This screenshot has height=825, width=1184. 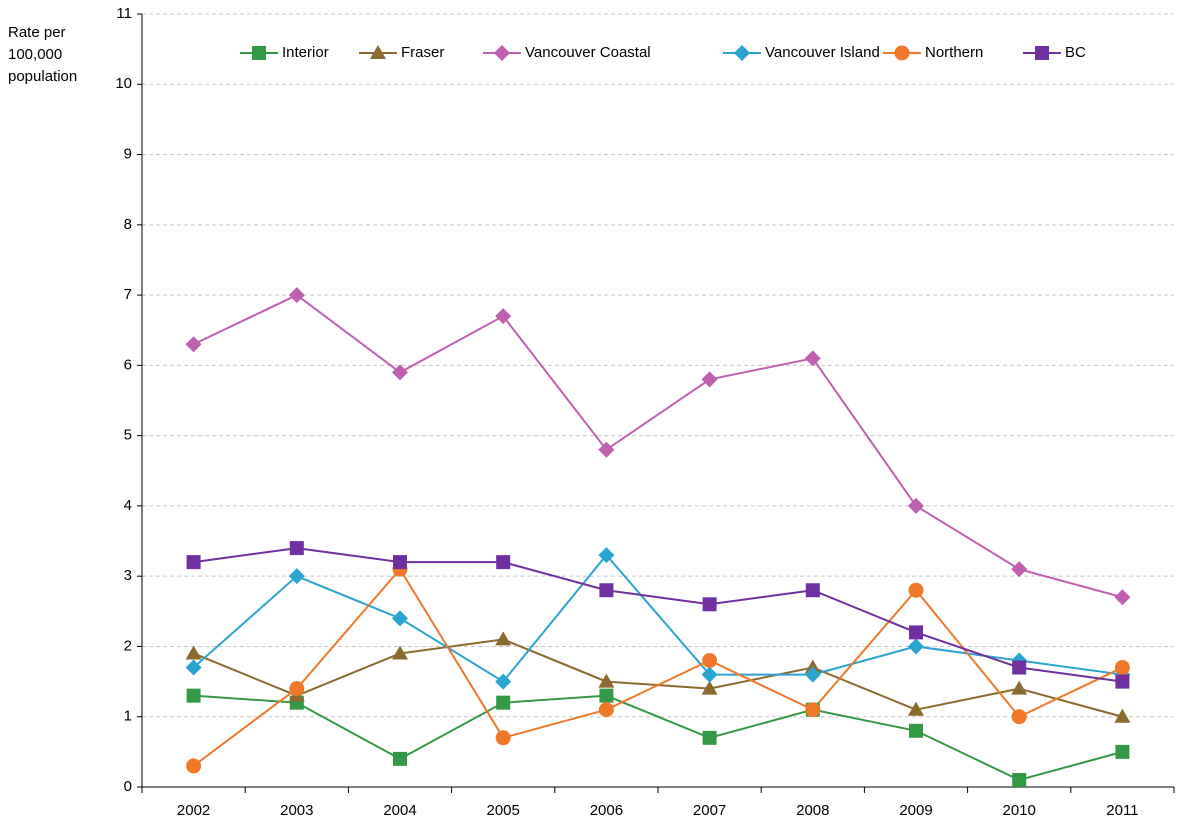 I want to click on legend-label: BC, so click(x=1075, y=52).